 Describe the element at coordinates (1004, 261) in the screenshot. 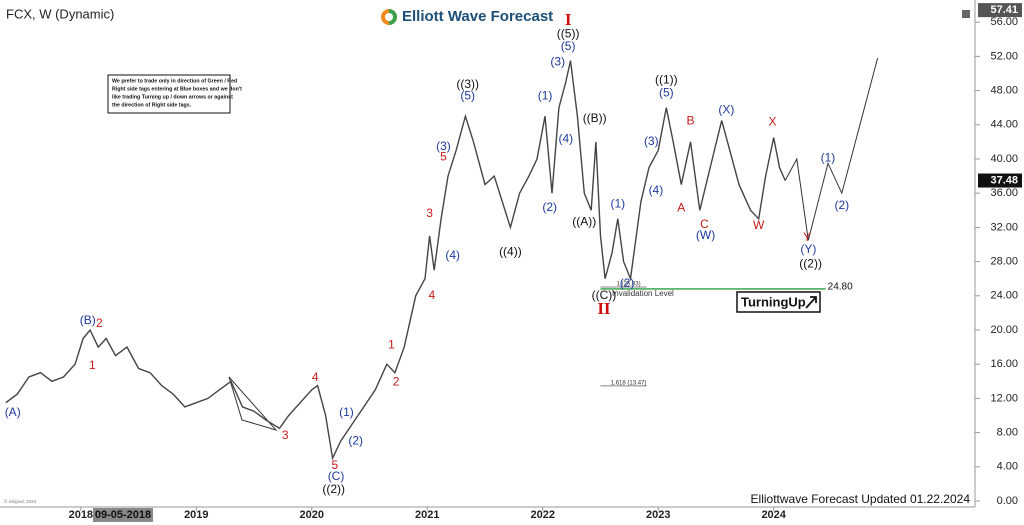

I see `y-tick-label: 28.00` at that location.